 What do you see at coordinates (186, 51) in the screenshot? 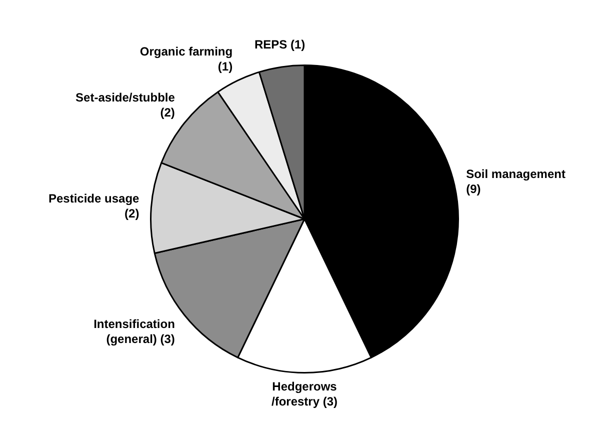
I see `slice-label: Organic farming` at bounding box center [186, 51].